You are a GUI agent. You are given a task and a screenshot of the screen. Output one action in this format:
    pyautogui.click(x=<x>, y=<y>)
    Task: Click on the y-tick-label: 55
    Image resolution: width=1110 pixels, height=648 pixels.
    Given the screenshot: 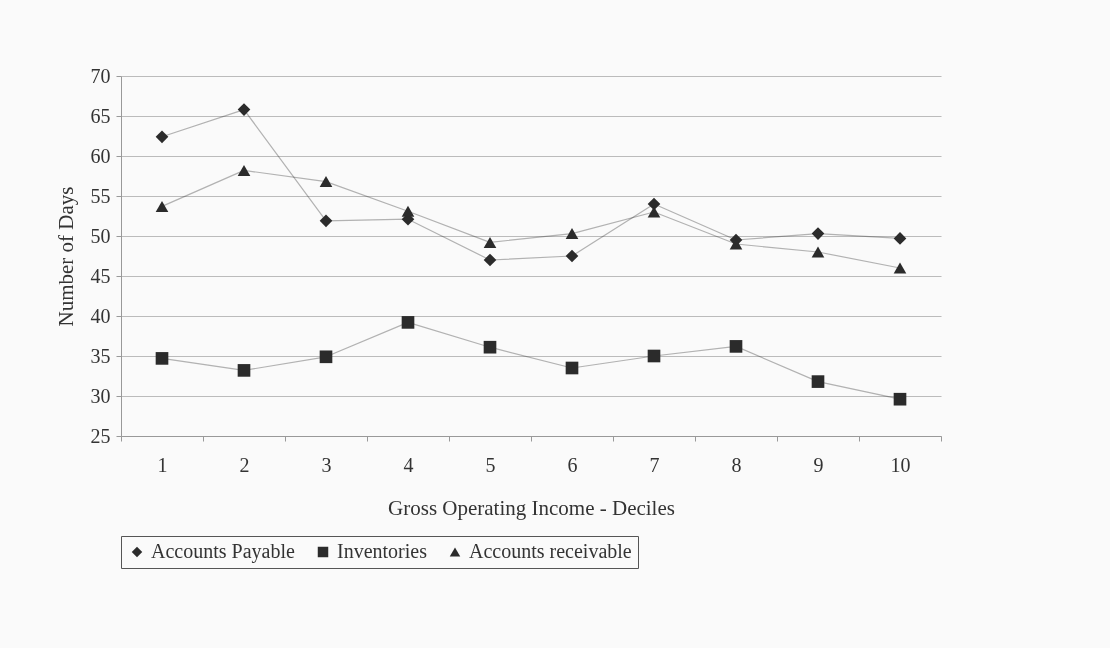 What is the action you would take?
    pyautogui.click(x=100, y=195)
    